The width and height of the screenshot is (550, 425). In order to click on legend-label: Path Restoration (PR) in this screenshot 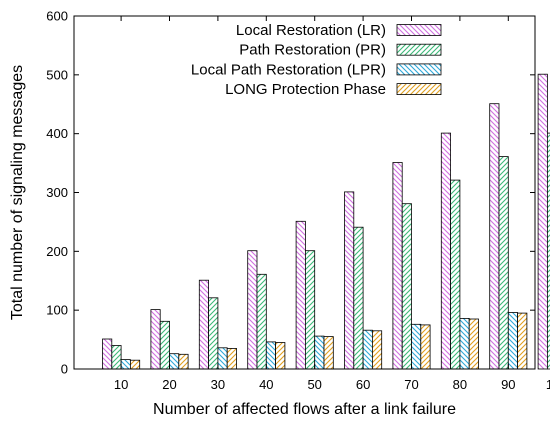, I will do `click(312, 50)`.